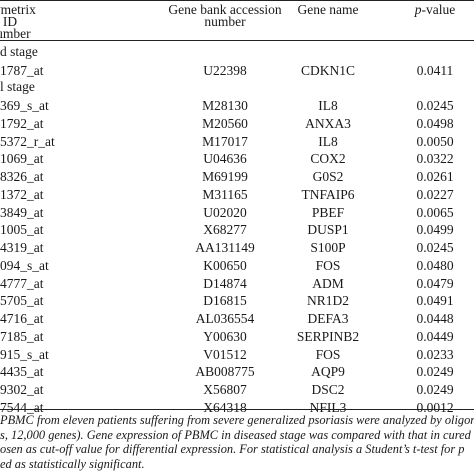 Image resolution: width=474 pixels, height=474 pixels. What do you see at coordinates (435, 318) in the screenshot?
I see `p-value: 0.0448` at bounding box center [435, 318].